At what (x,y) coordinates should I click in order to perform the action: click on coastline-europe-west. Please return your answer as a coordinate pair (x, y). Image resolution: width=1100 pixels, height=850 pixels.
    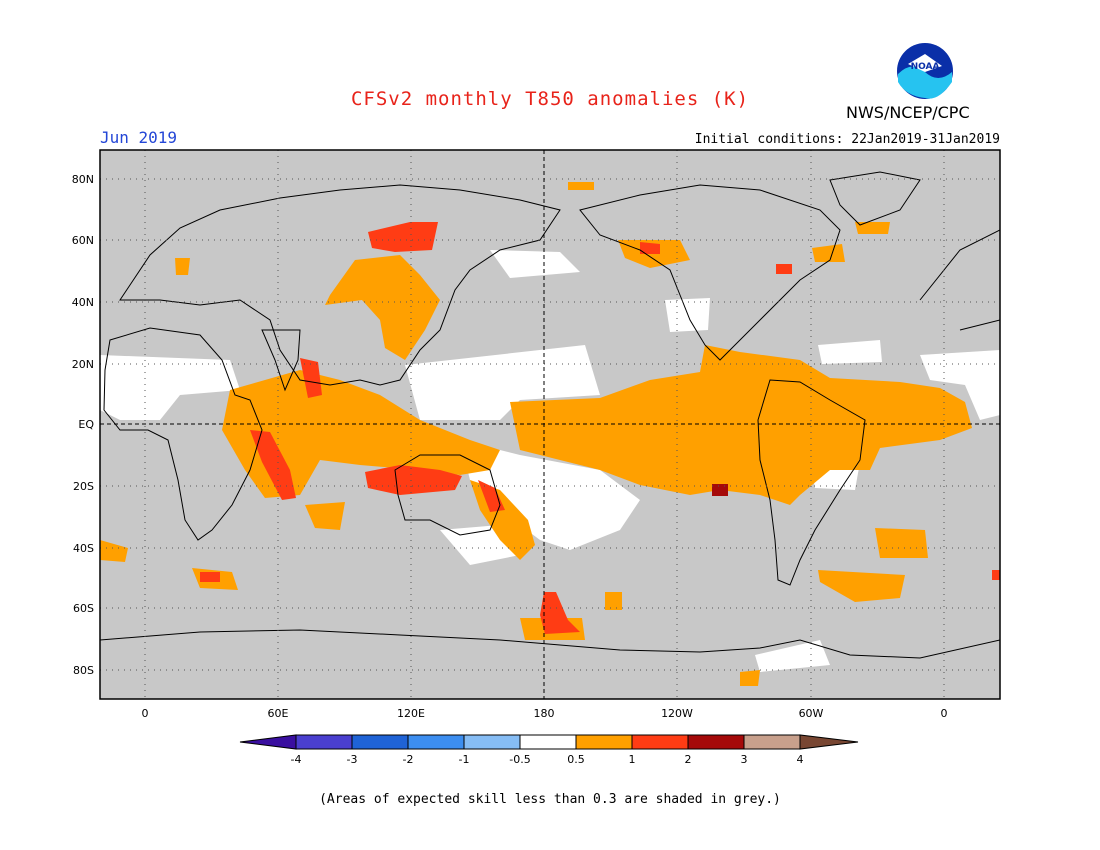
    Looking at the image, I should click on (959, 280).